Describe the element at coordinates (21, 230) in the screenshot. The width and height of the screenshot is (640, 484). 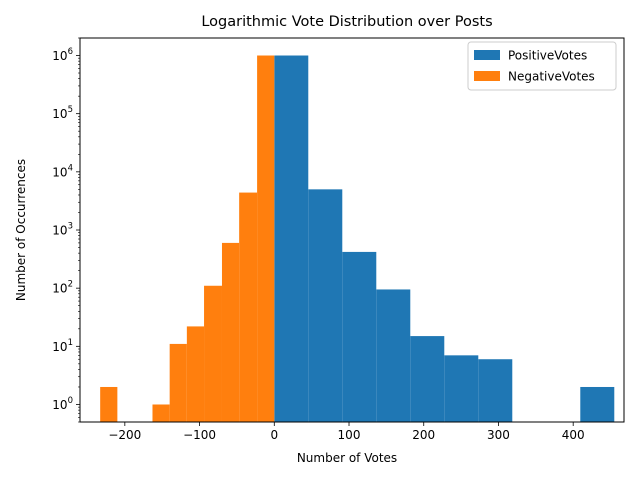
I see `y-axis-label: Number of Occurrences` at that location.